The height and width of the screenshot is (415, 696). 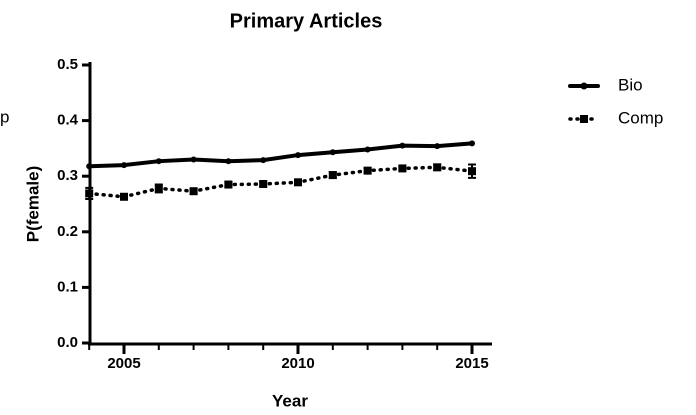 I want to click on x-tick-label: 2005, so click(x=123, y=363).